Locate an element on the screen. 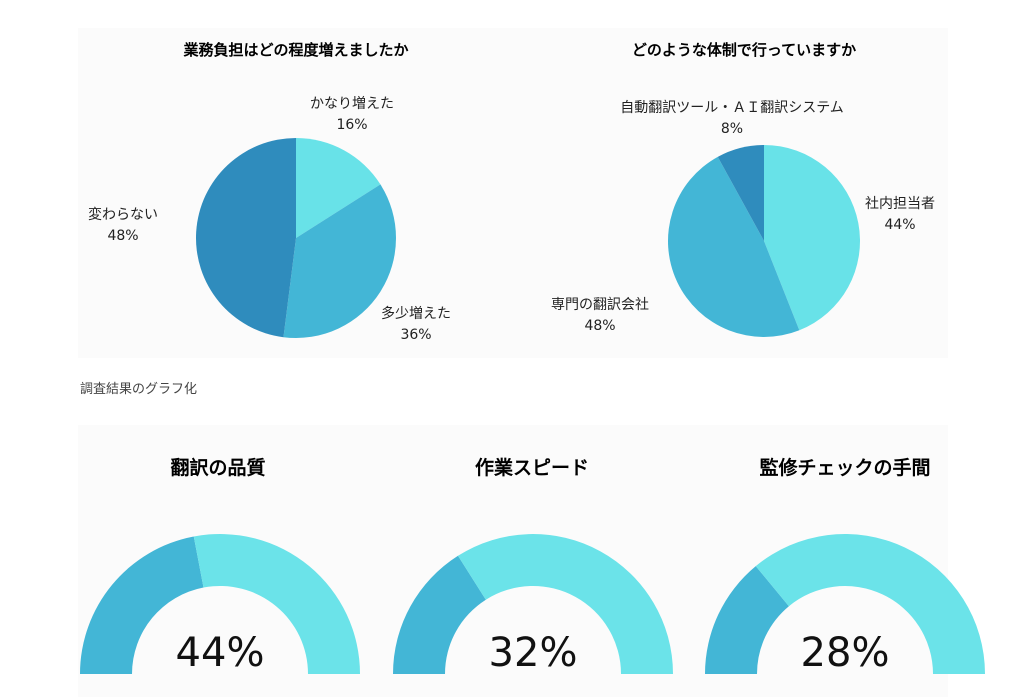 The height and width of the screenshot is (697, 1024). pie1-slice-value-1: 16% is located at coordinates (351, 125).